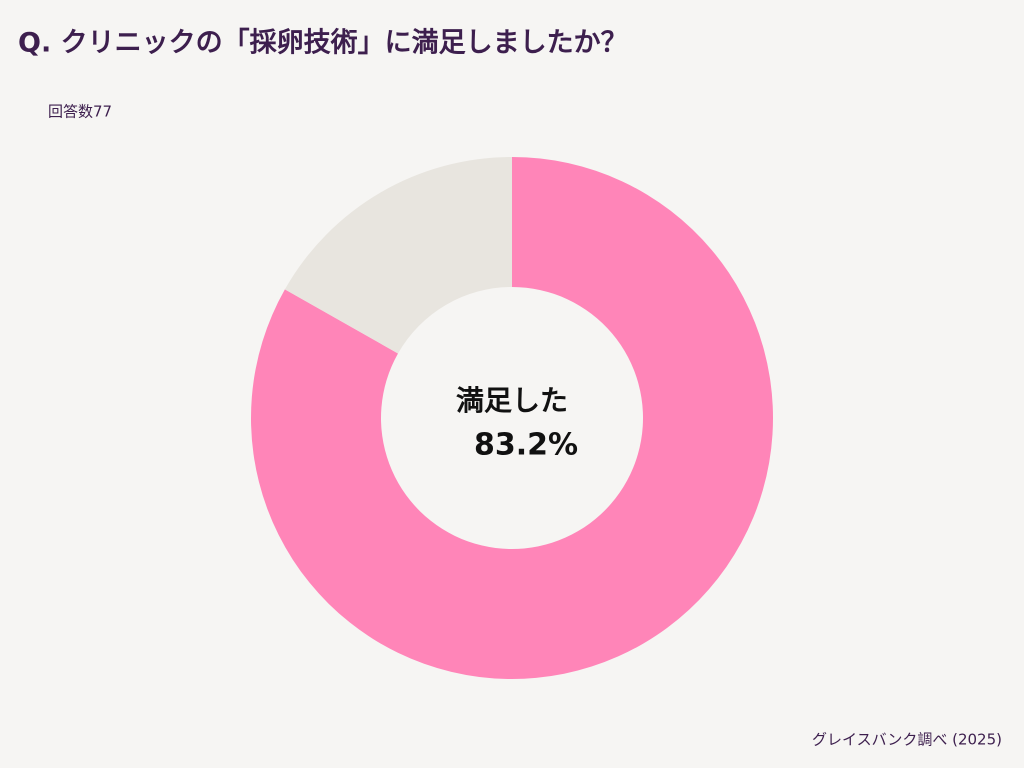 The height and width of the screenshot is (768, 1024). I want to click on center-label: 満足した, so click(512, 400).